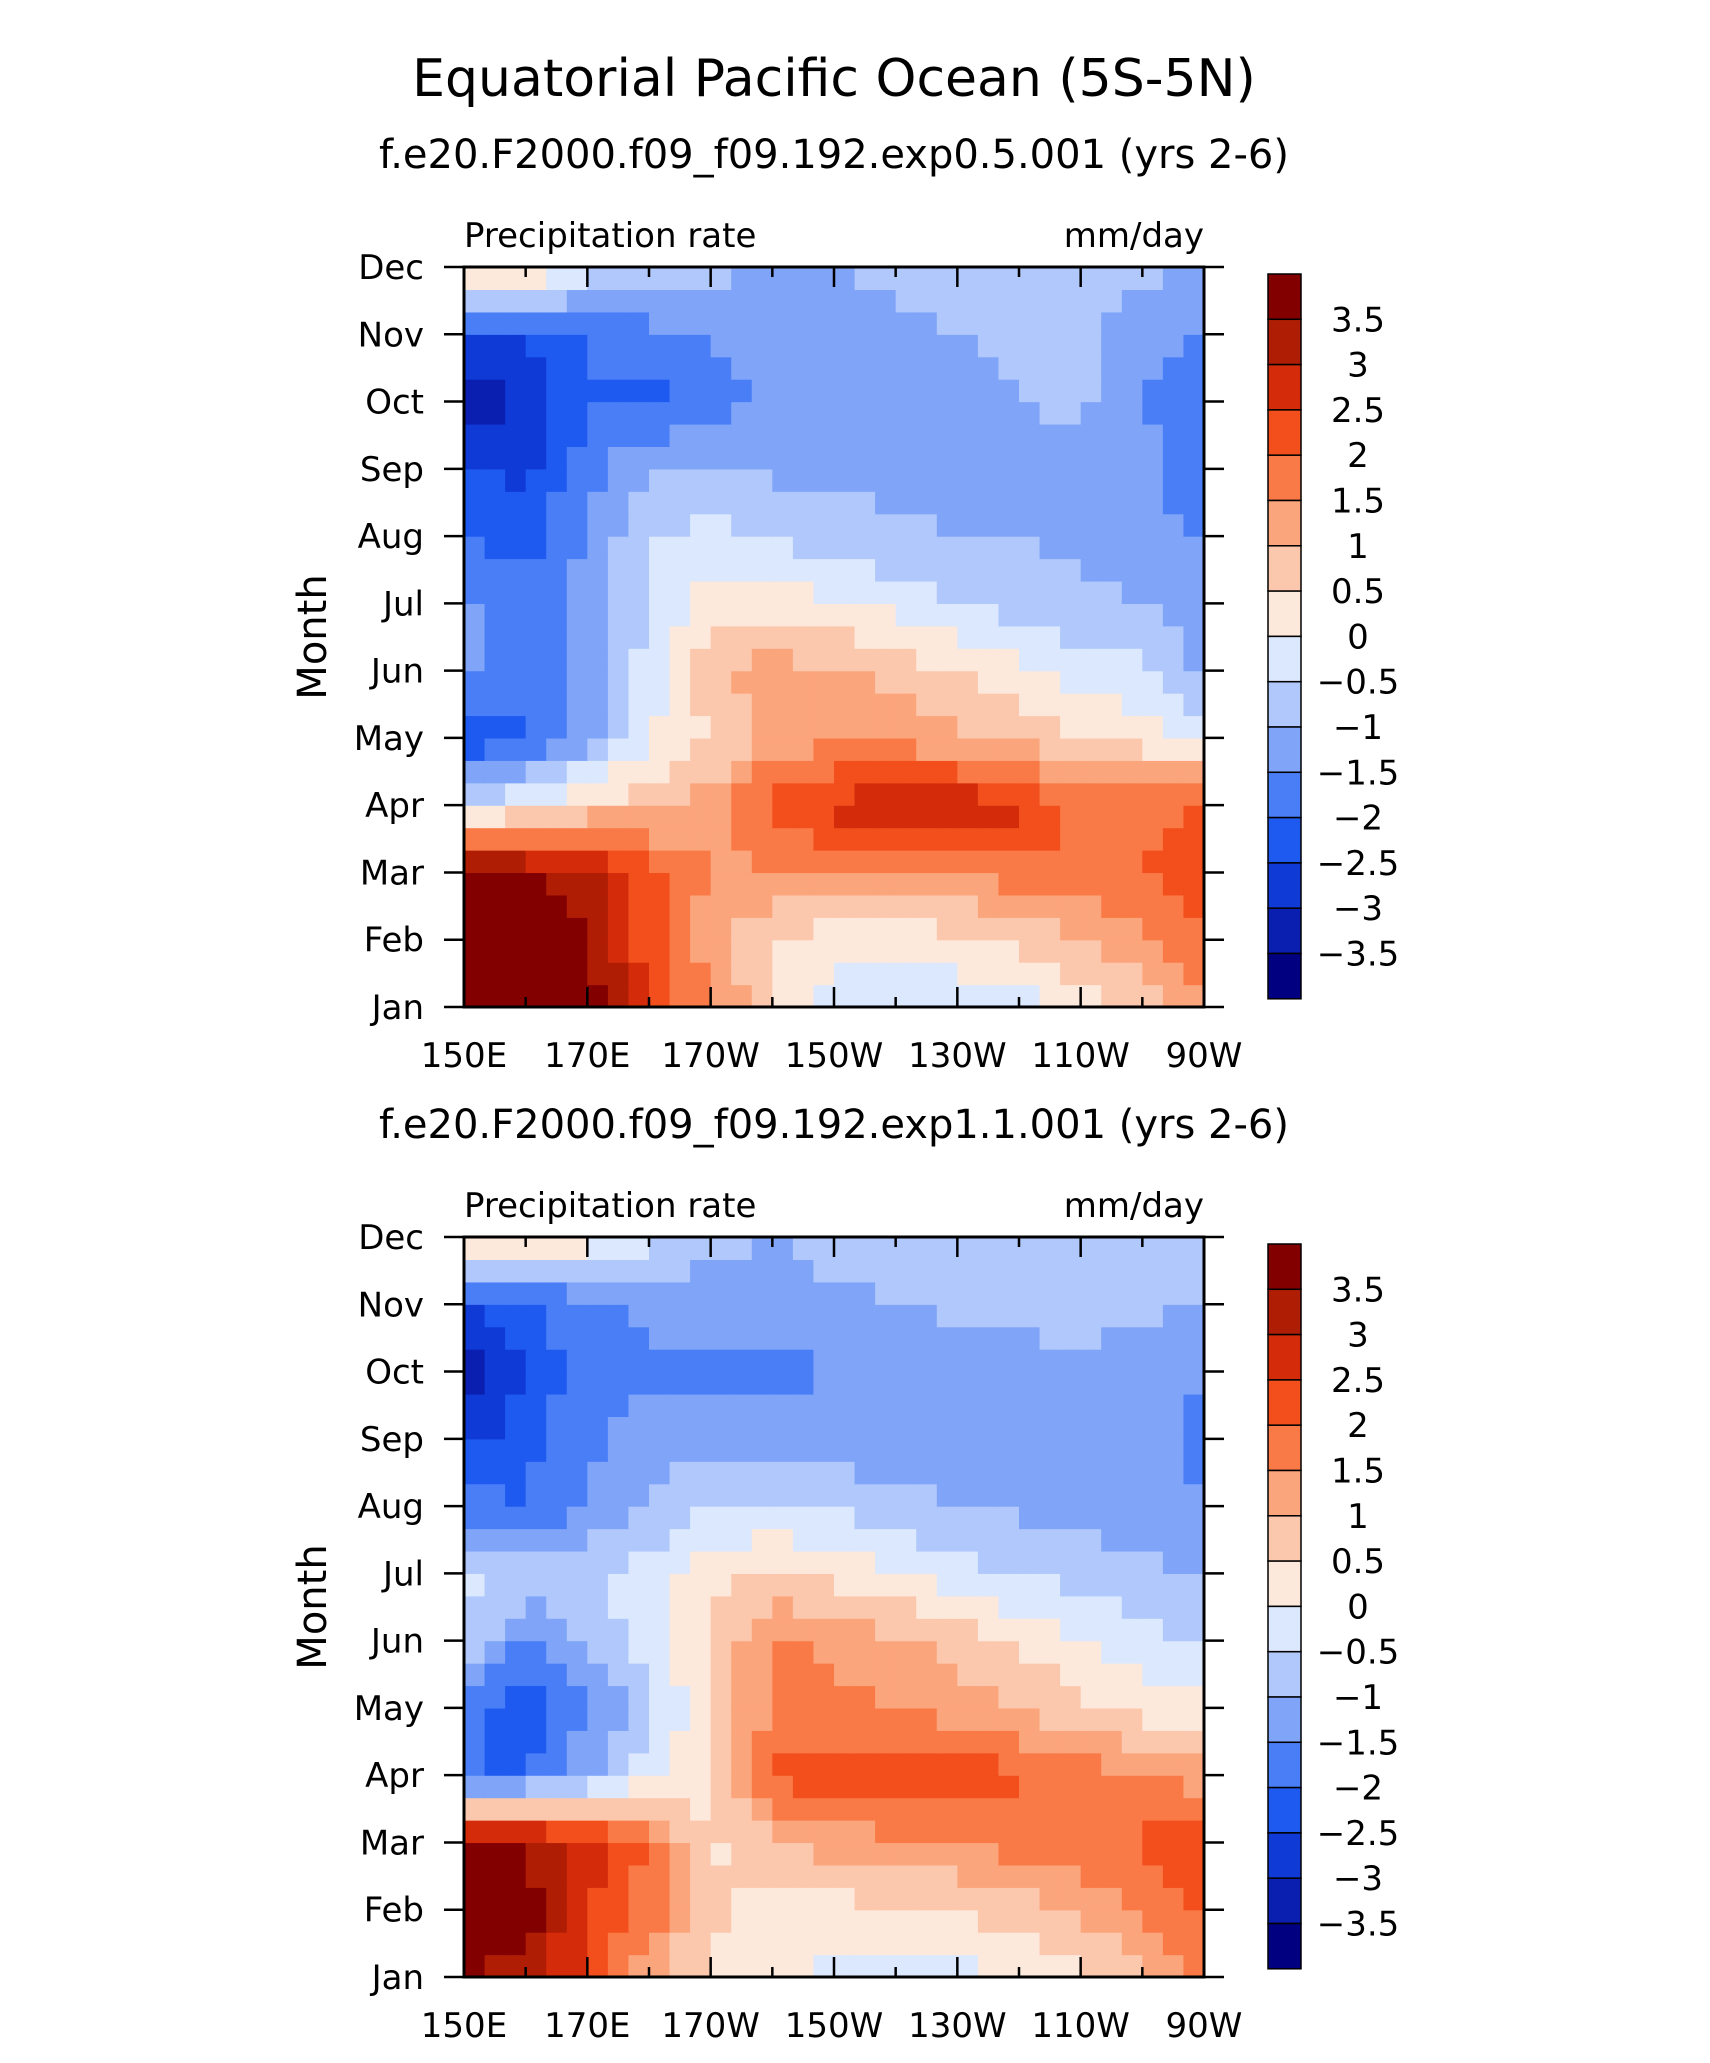 The width and height of the screenshot is (1710, 2063). What do you see at coordinates (587, 2026) in the screenshot?
I see `x-tick-label: 170E` at bounding box center [587, 2026].